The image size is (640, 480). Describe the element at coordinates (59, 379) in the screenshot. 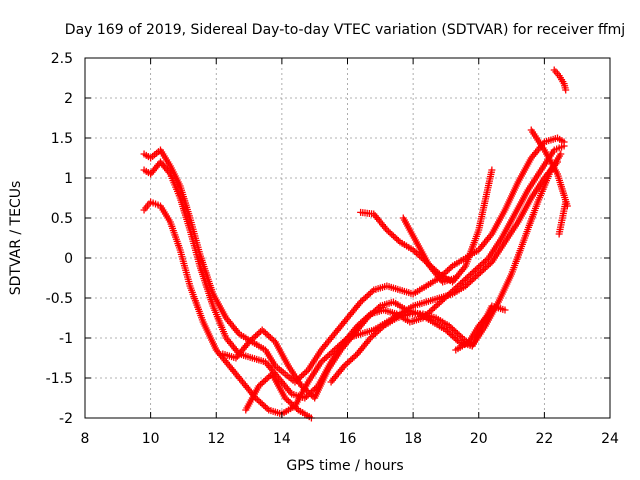

I see `y-tick-label: -1.5` at that location.